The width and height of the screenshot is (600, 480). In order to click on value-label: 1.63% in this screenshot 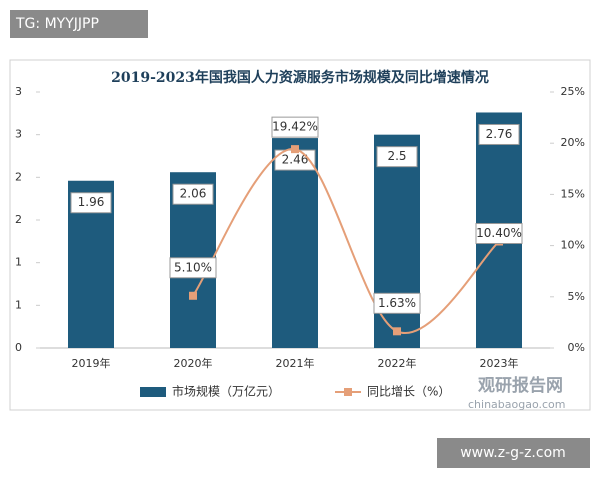, I will do `click(397, 303)`.